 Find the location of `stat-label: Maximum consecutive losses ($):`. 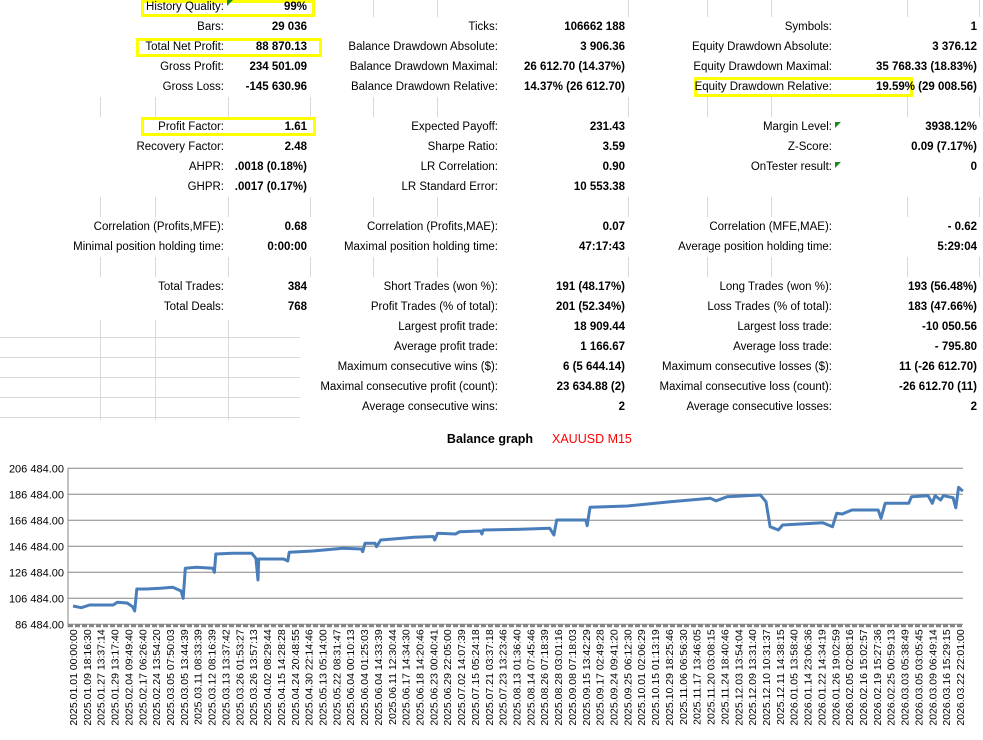

stat-label: Maximum consecutive losses ($): is located at coordinates (747, 367).